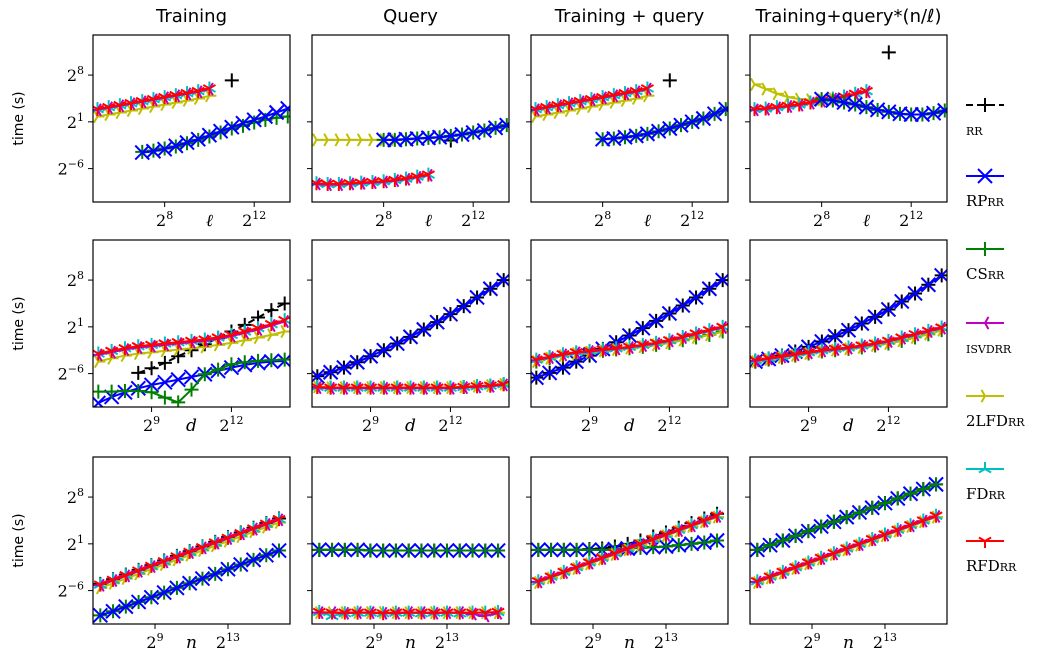 Image resolution: width=1041 pixels, height=655 pixels. Describe the element at coordinates (995, 421) in the screenshot. I see `legend-label: 2LFDRR` at that location.